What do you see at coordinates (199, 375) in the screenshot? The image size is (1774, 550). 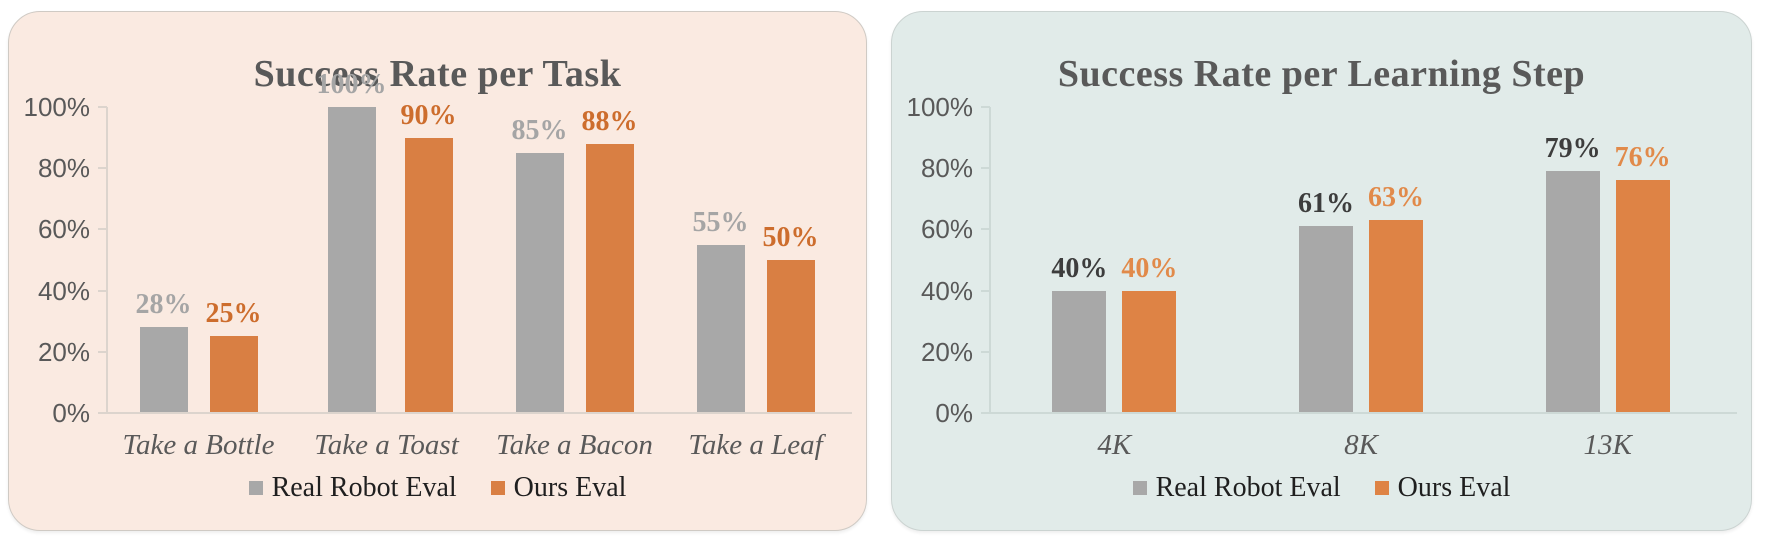 I see `bar-group-take-a-bottle: 28% 25% Take a Bottle` at bounding box center [199, 375].